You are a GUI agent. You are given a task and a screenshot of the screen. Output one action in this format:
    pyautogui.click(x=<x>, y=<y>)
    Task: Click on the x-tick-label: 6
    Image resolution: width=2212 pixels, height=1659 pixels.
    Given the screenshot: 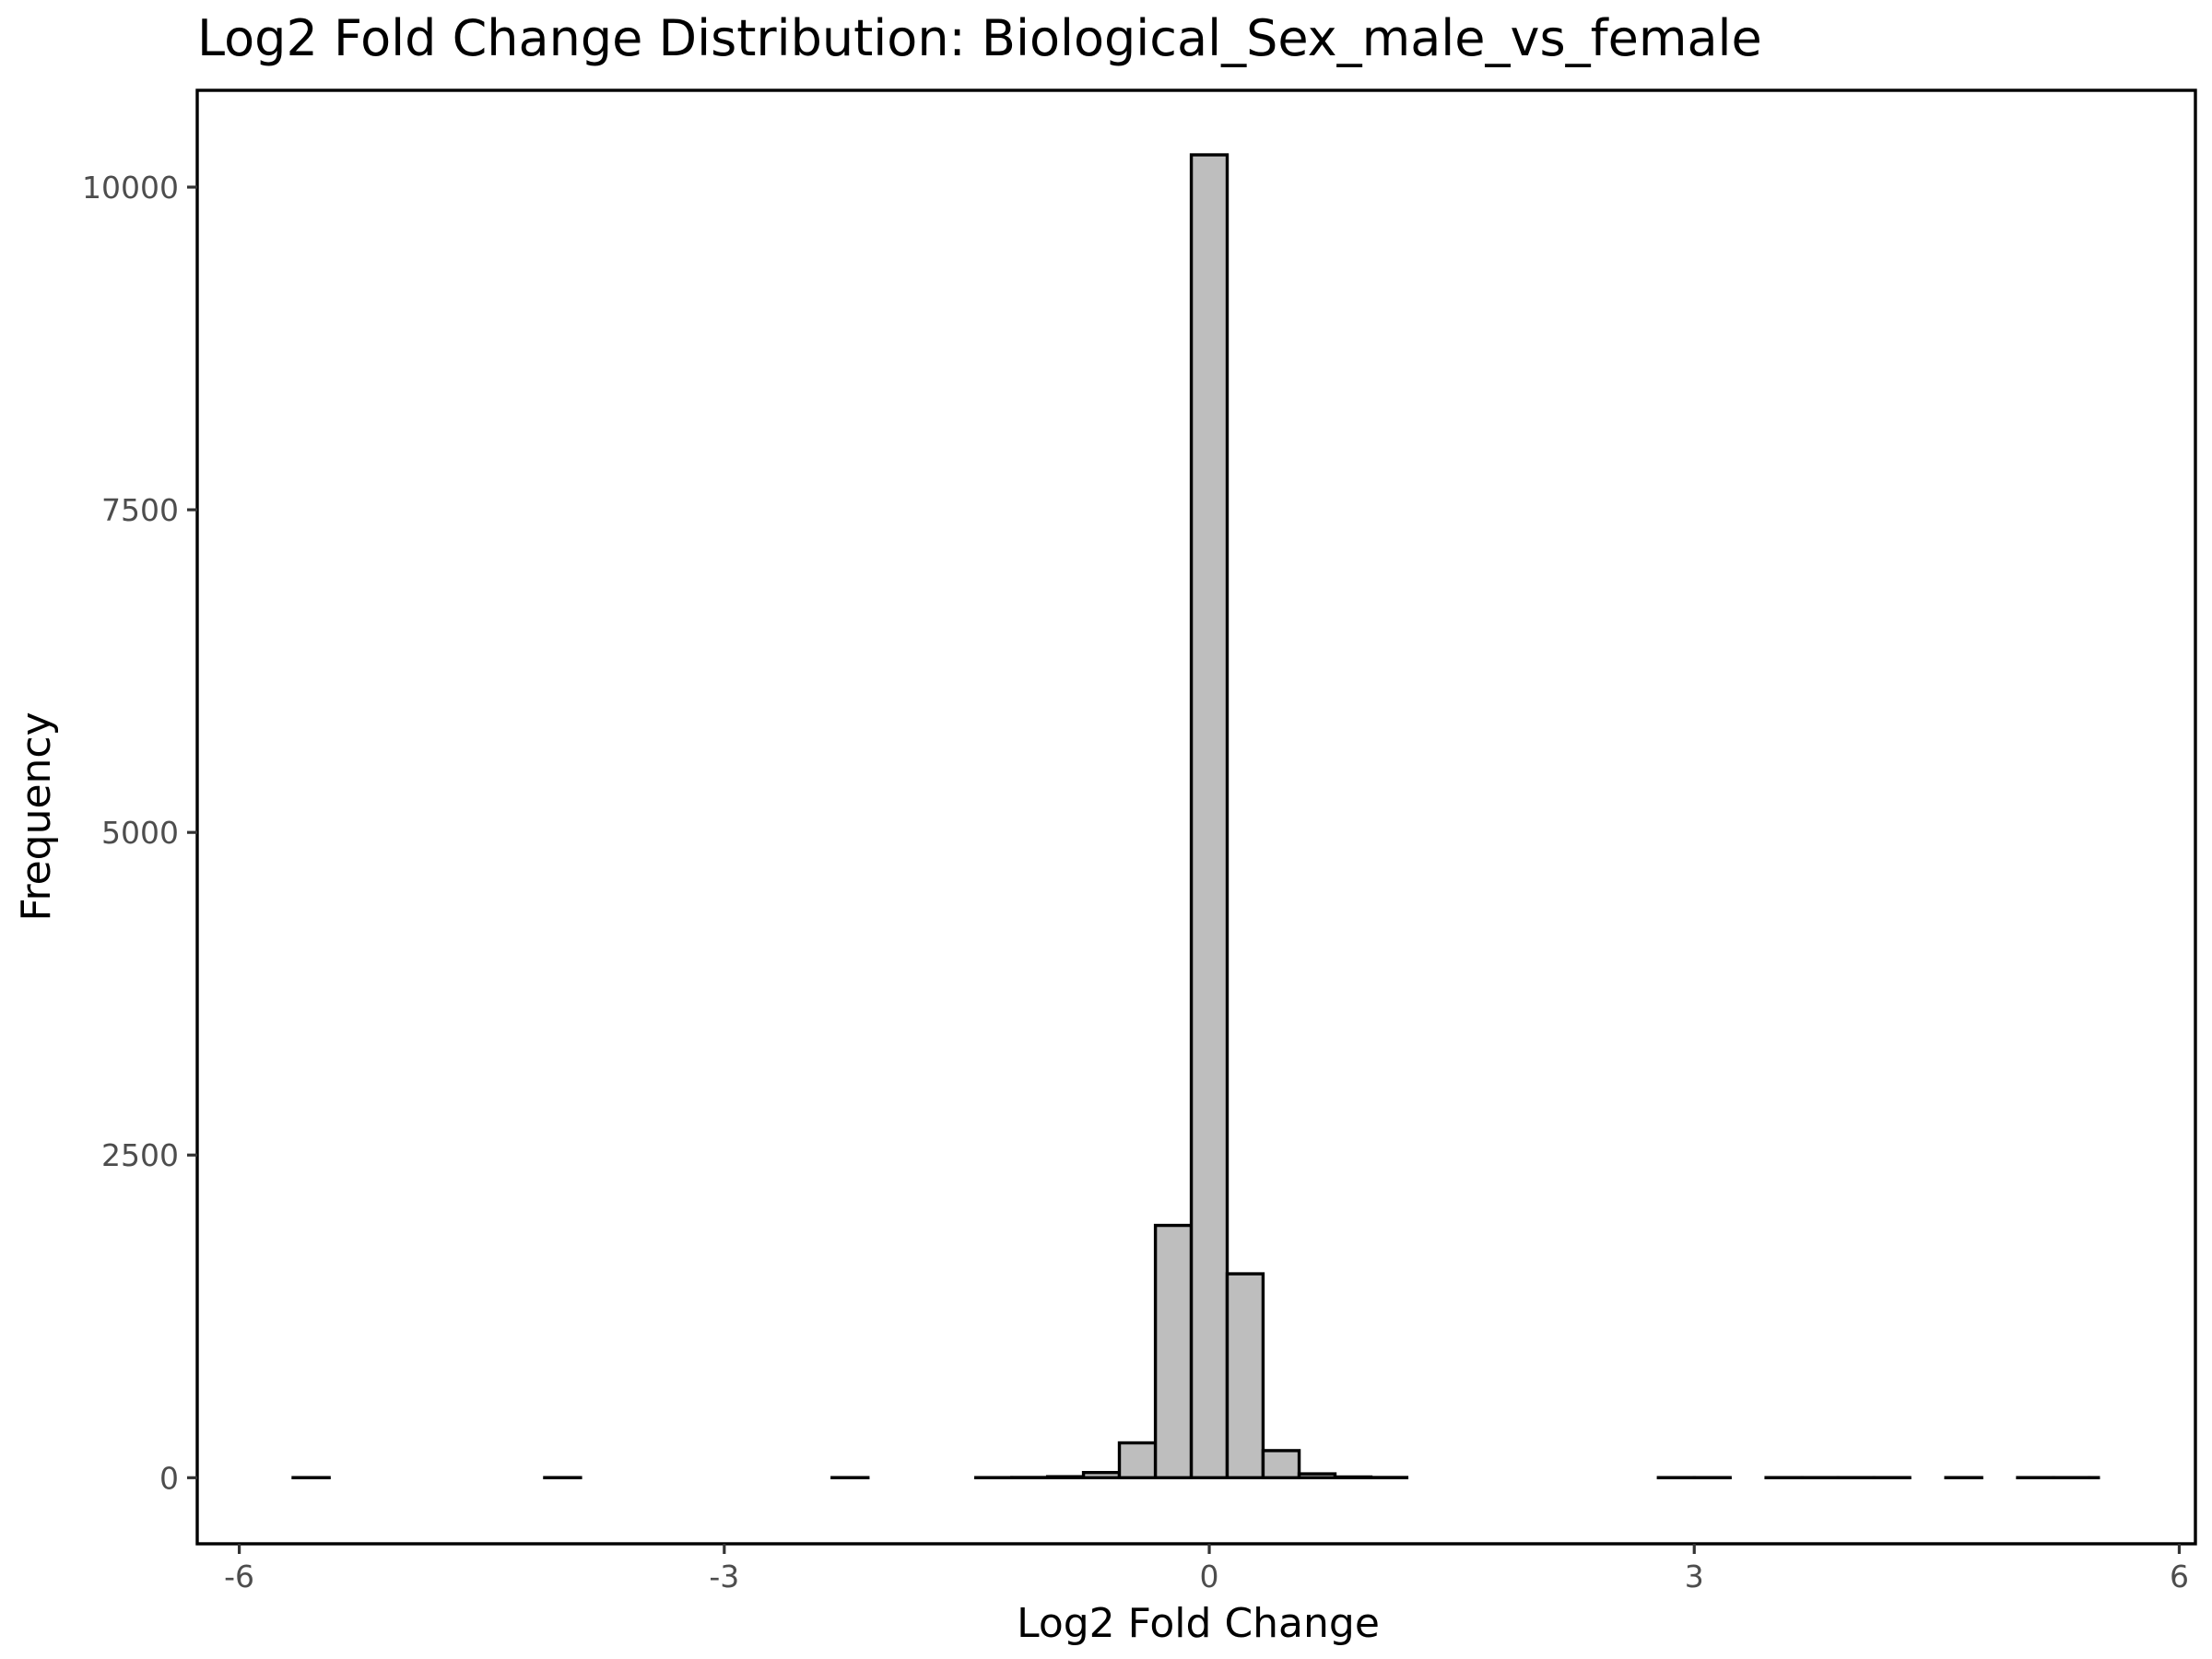 What is the action you would take?
    pyautogui.click(x=2179, y=1576)
    